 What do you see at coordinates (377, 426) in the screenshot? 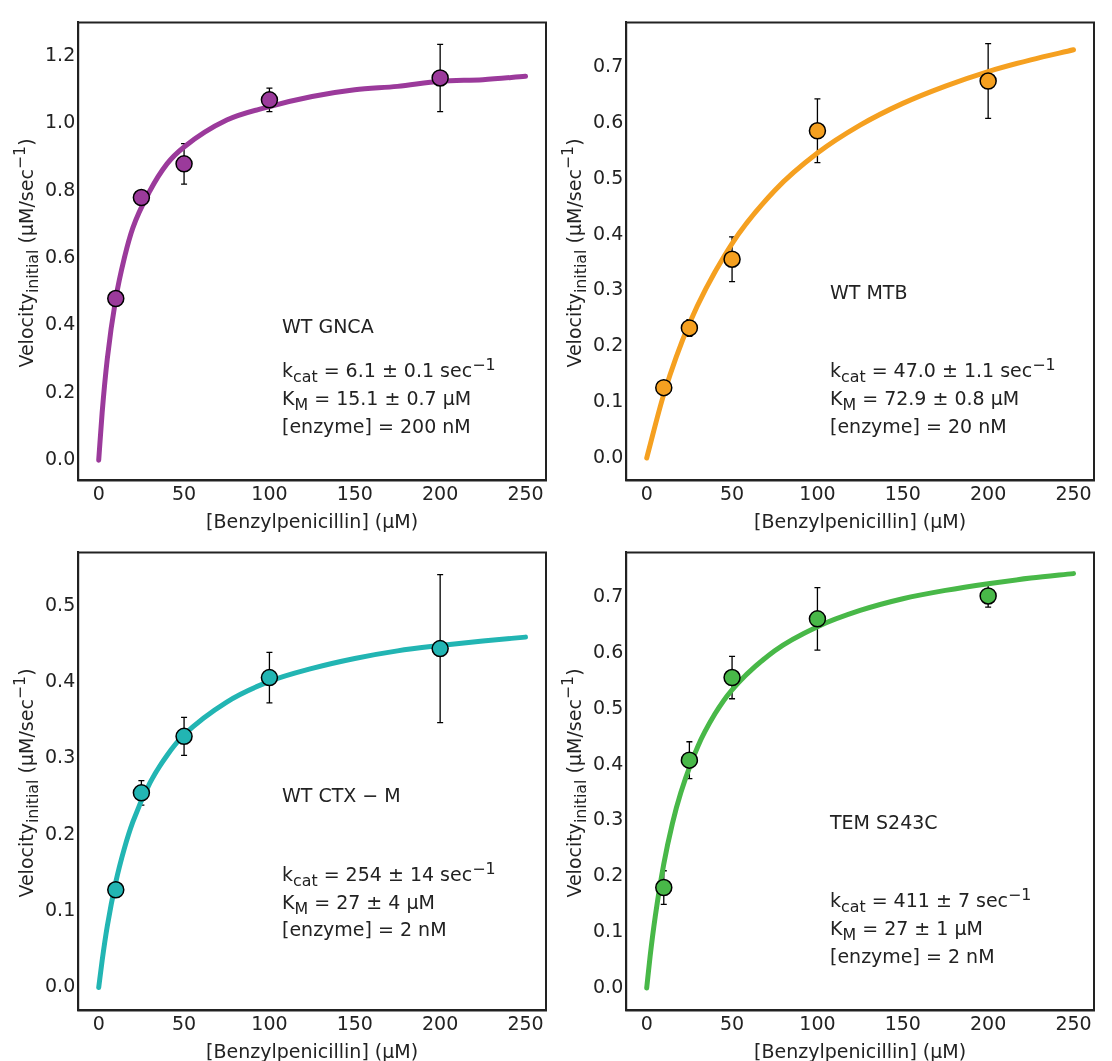
I see `annotation: [enzyme] = 200 nM` at bounding box center [377, 426].